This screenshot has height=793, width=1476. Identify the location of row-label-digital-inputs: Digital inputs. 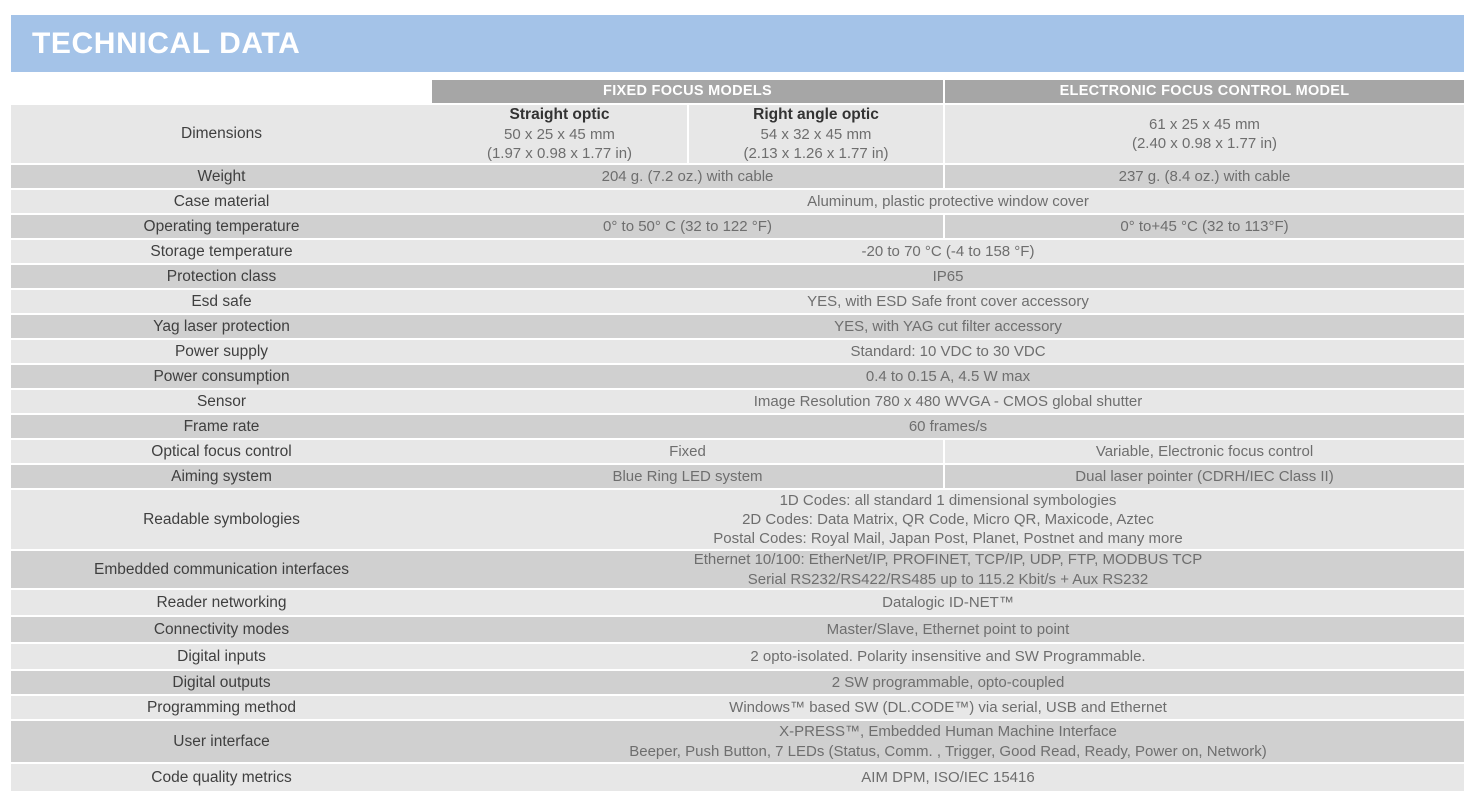
(221, 656).